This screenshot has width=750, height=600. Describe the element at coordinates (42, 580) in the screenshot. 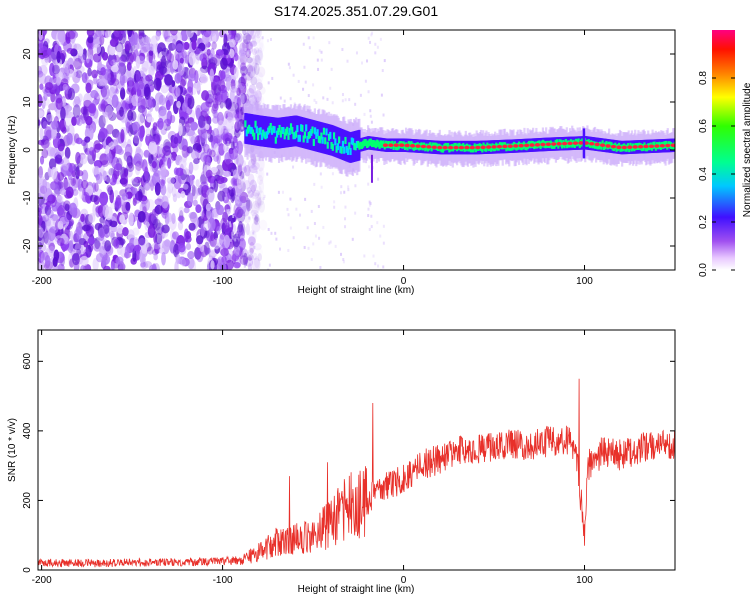

I see `x-tick-label: -200` at that location.